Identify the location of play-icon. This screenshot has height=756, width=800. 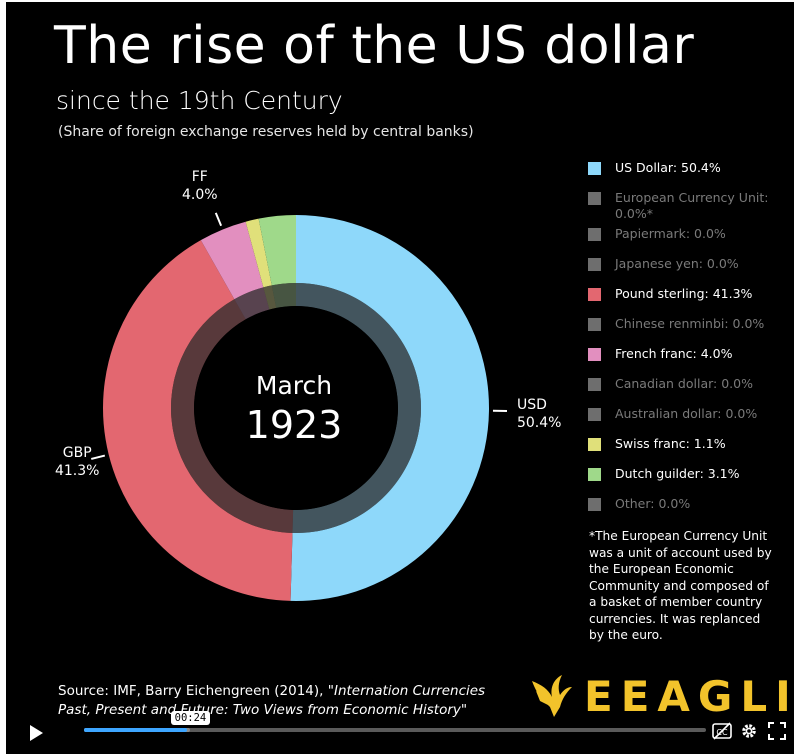
(36, 733).